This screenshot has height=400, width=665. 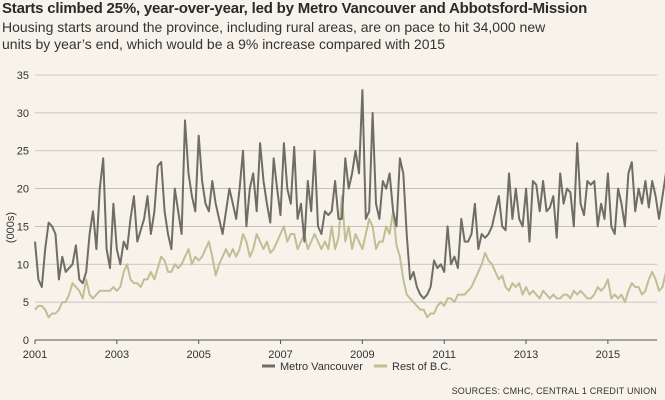 What do you see at coordinates (23, 152) in the screenshot?
I see `y-tick-label: 25` at bounding box center [23, 152].